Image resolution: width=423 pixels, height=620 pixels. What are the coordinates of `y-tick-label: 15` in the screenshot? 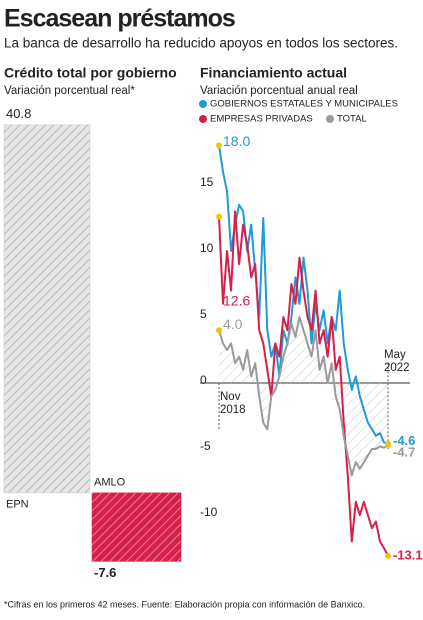 It's located at (207, 182).